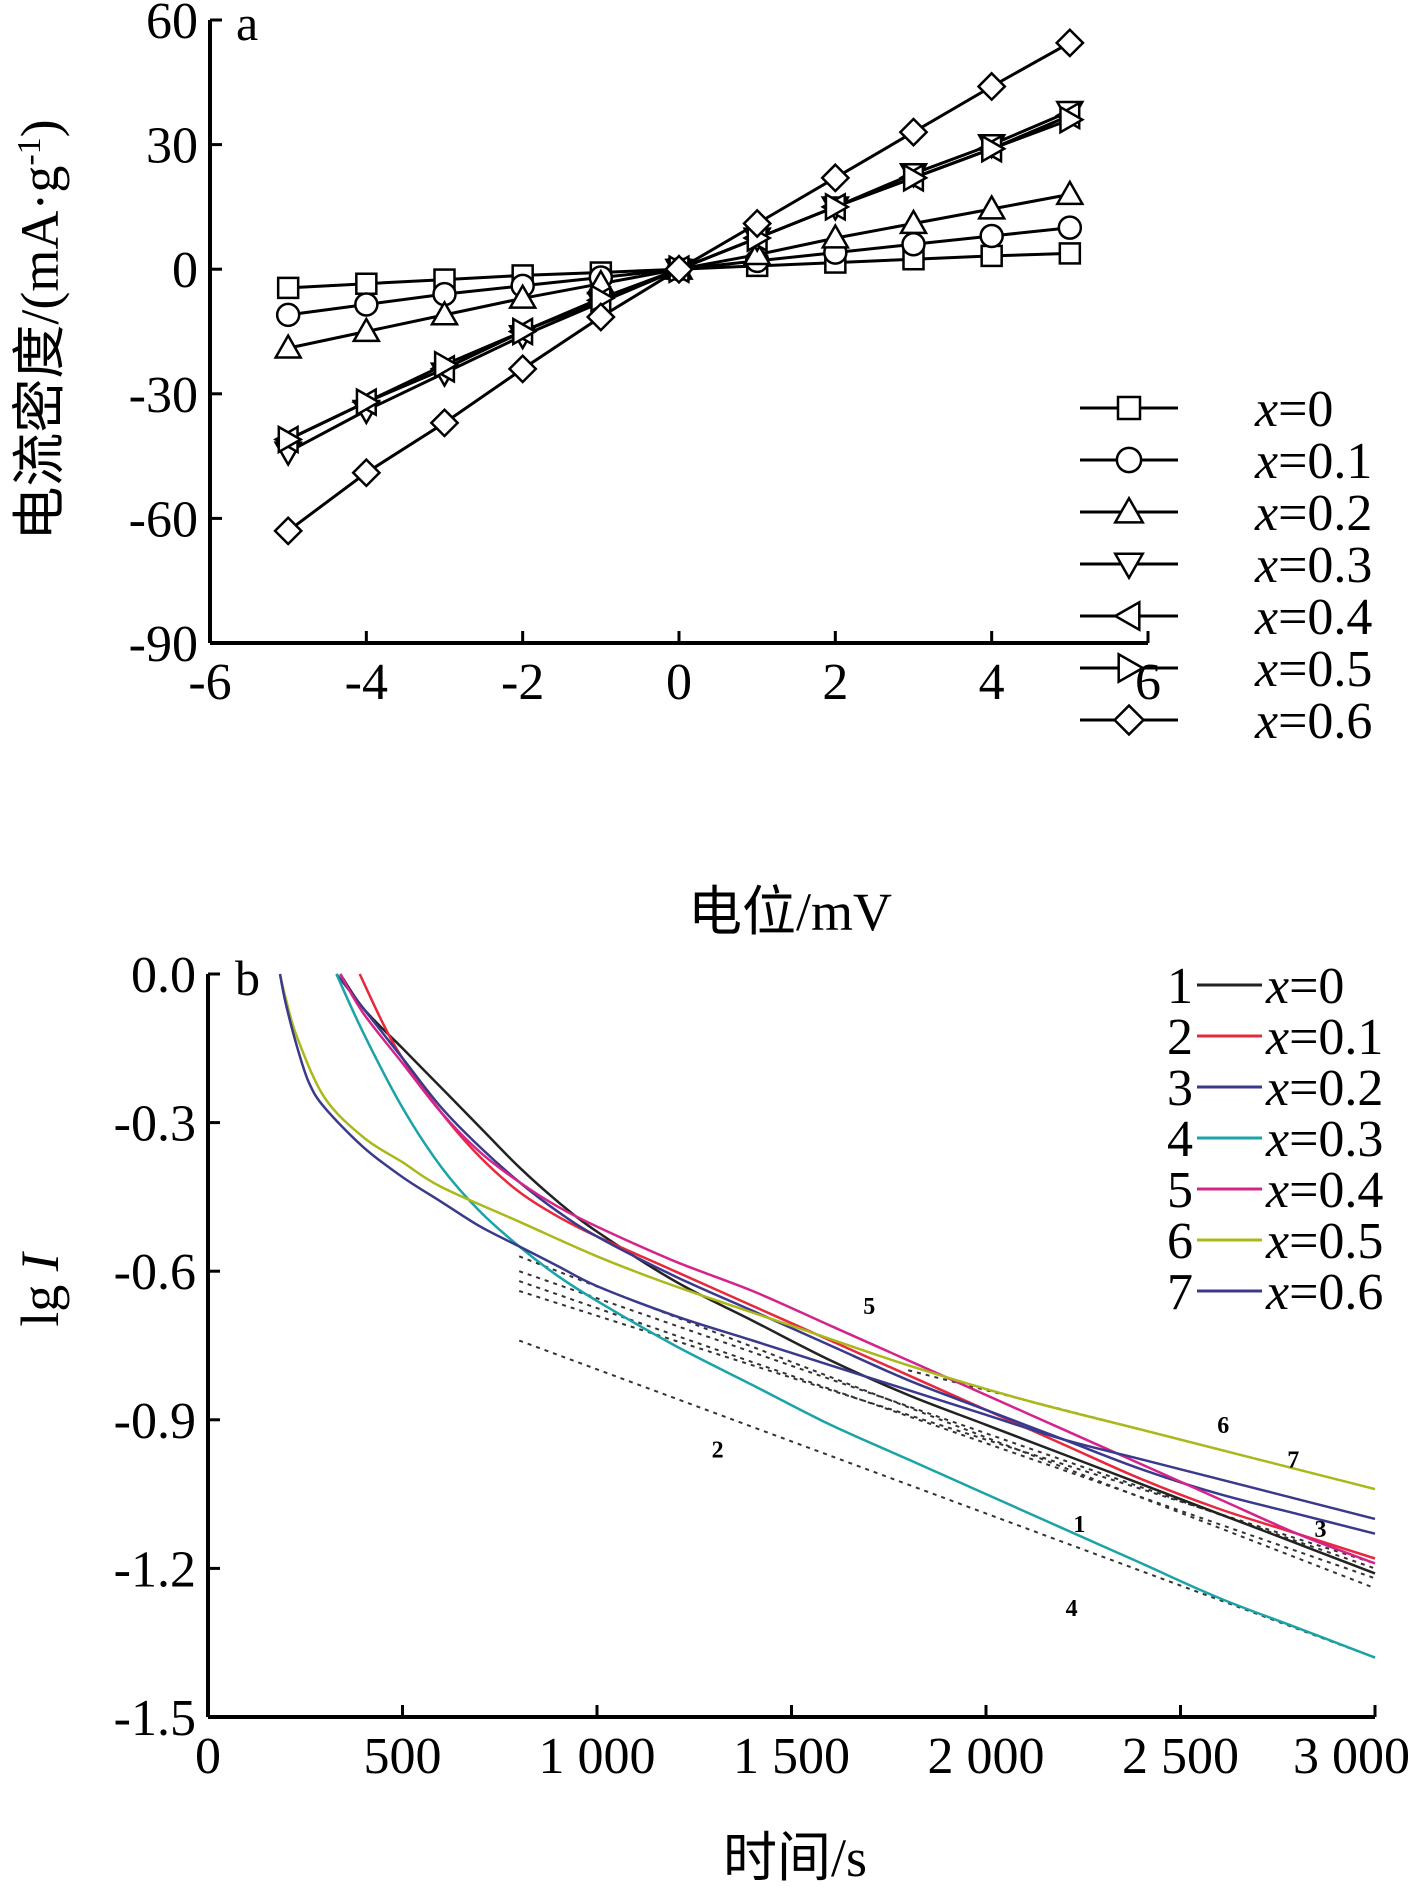 Image resolution: width=1417 pixels, height=1887 pixels. What do you see at coordinates (208, 1756) in the screenshot?
I see `panel-b-x-tick-label: 0` at bounding box center [208, 1756].